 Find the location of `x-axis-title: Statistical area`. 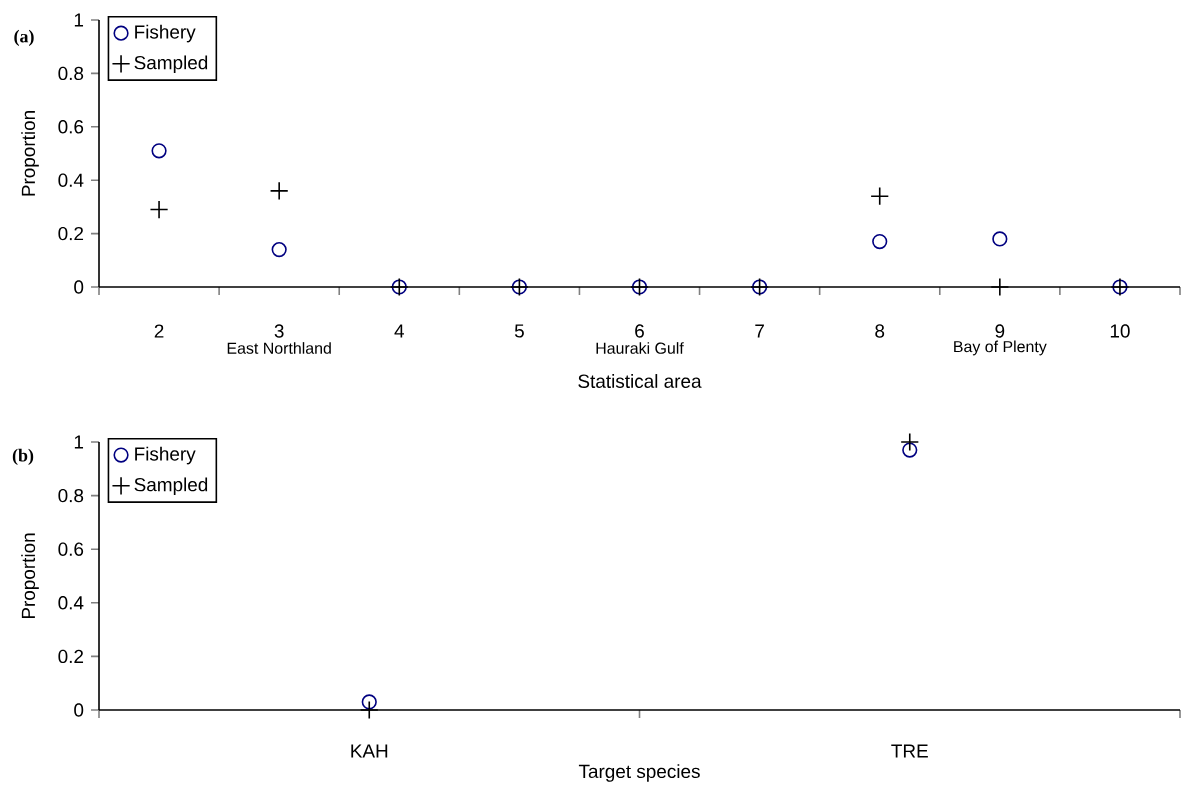

x-axis-title: Statistical area is located at coordinates (640, 380).